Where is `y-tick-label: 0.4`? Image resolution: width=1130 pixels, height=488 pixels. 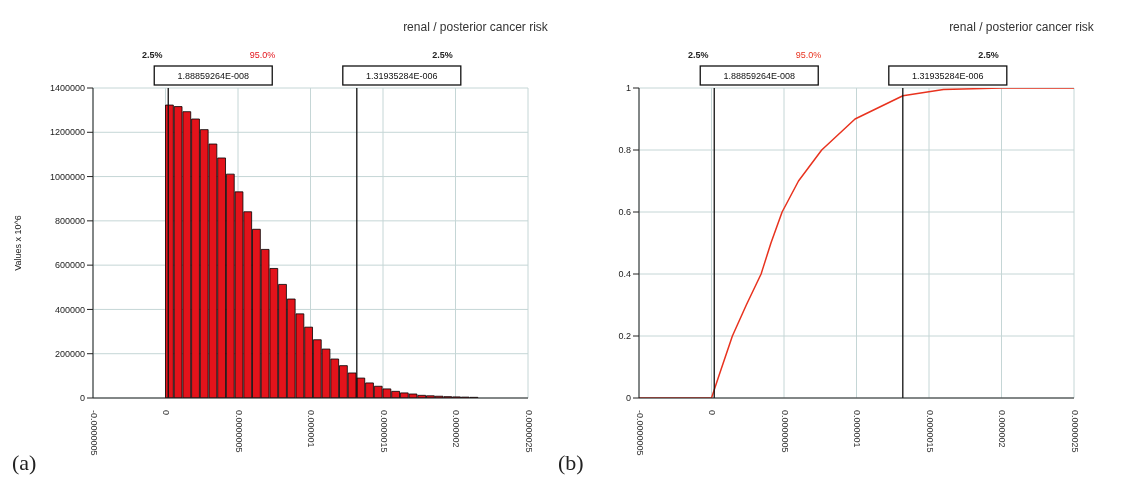 y-tick-label: 0.4 is located at coordinates (624, 274).